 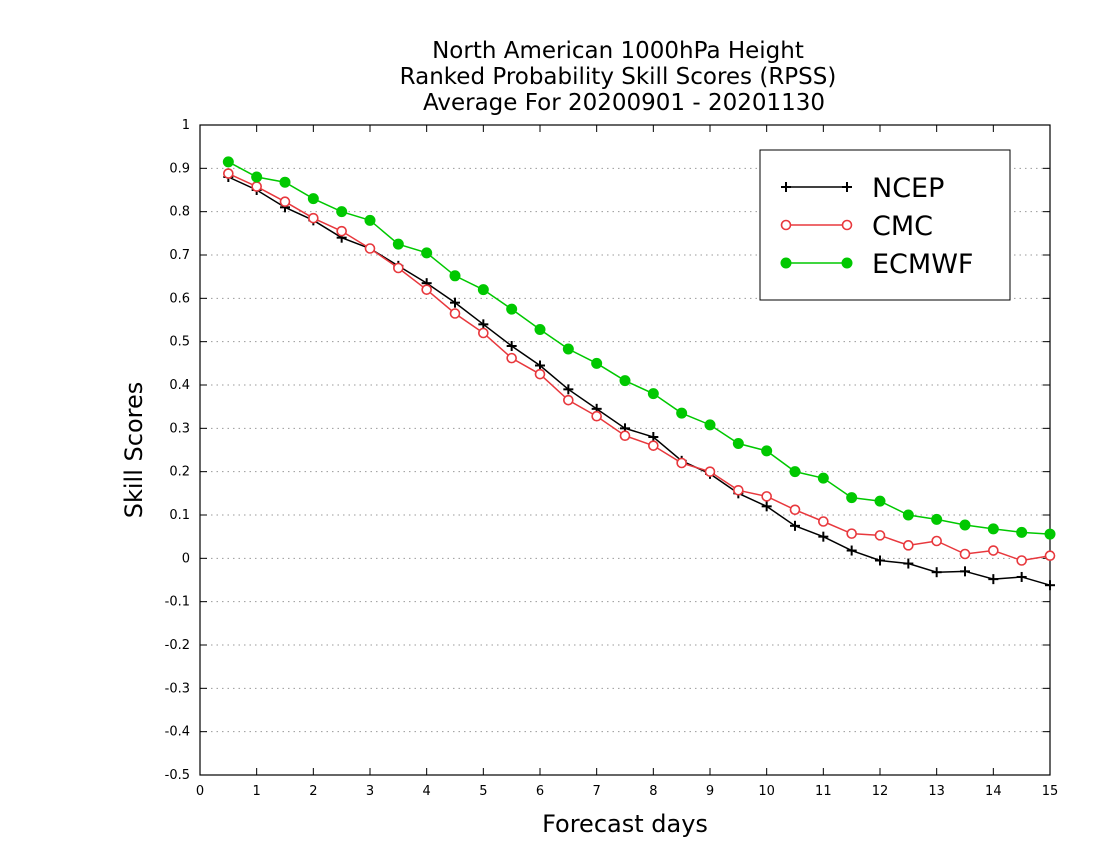 I want to click on x-tick-label: 12, so click(x=880, y=791).